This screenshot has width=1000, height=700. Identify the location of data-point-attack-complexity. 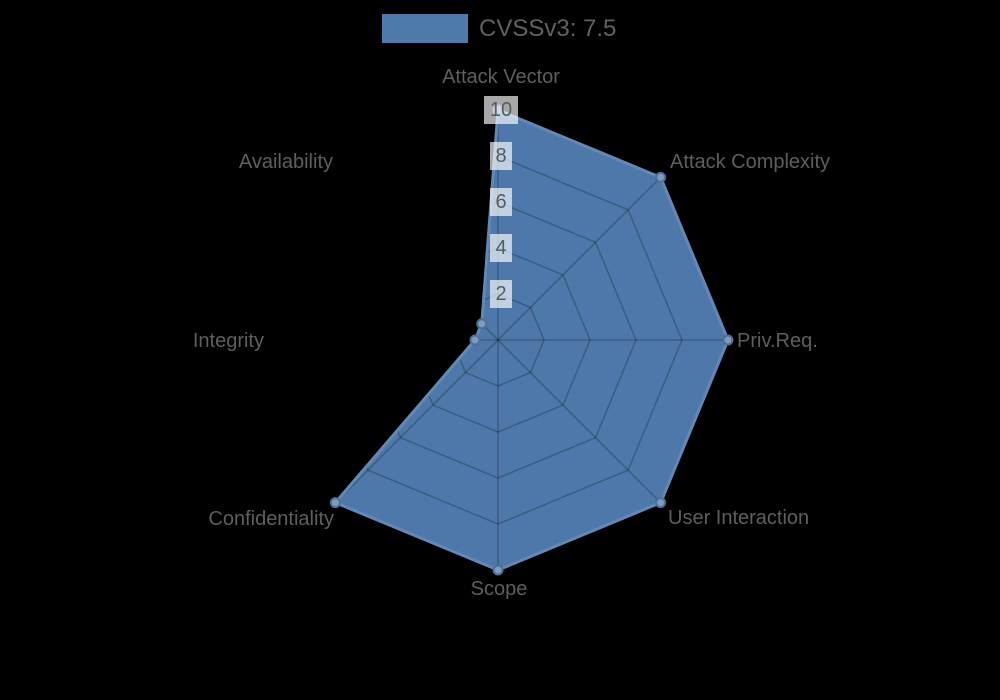
(661, 177).